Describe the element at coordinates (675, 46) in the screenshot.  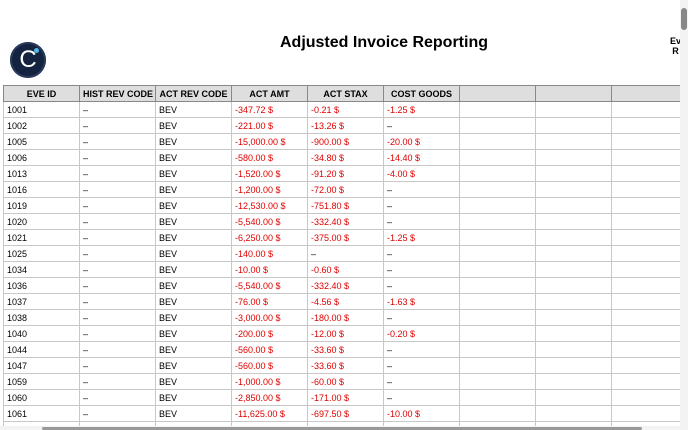
I see `side-text: Ev R` at that location.